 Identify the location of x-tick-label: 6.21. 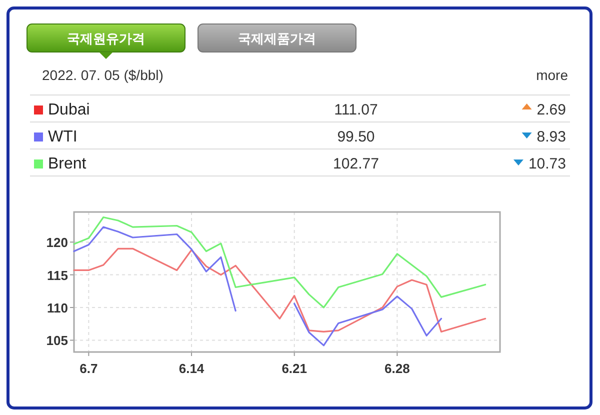
(294, 368).